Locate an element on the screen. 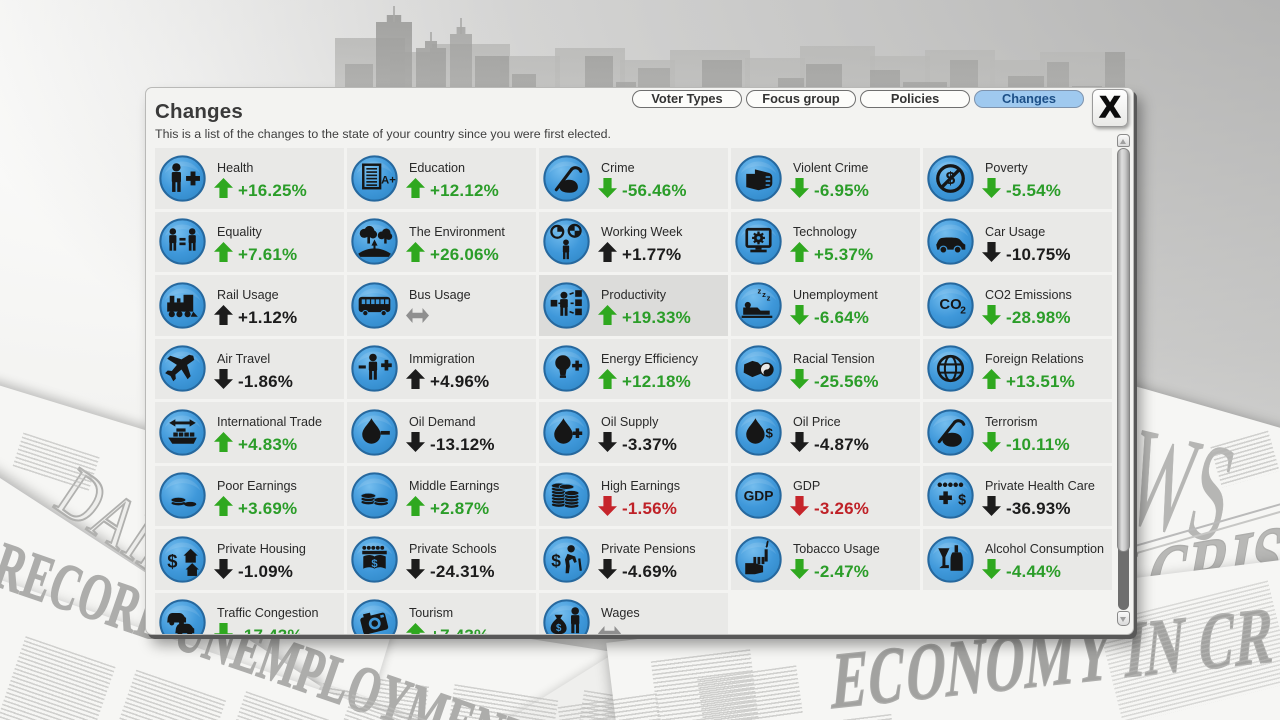 This screenshot has width=1280, height=720. svg-text: 2 is located at coordinates (963, 310).